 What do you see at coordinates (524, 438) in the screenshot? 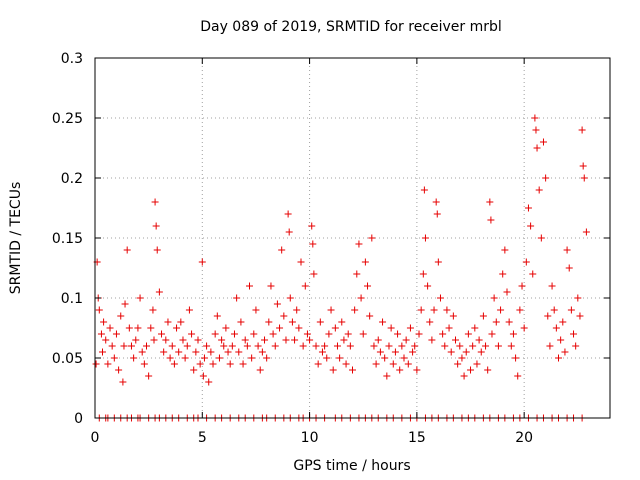
I see `x-tick-label: 20` at bounding box center [524, 438].